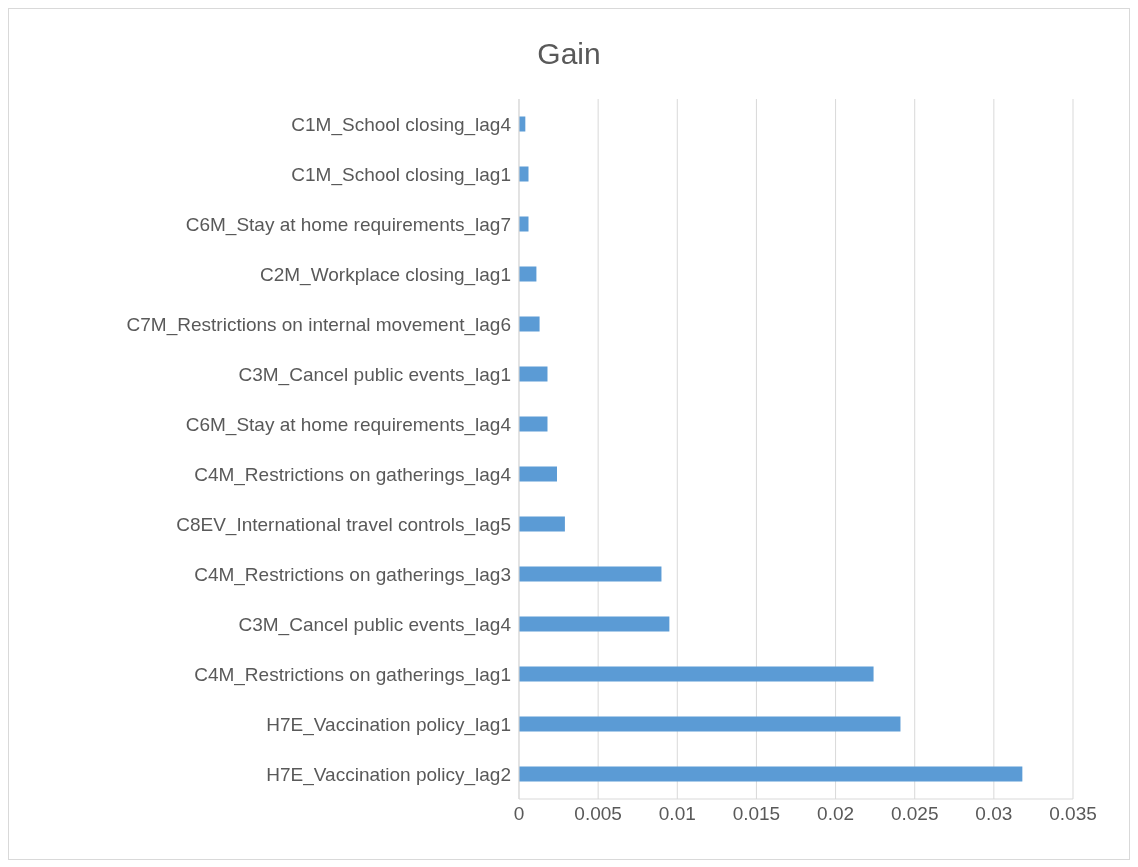 The width and height of the screenshot is (1138, 867). I want to click on x-tick-label: 0.03, so click(994, 814).